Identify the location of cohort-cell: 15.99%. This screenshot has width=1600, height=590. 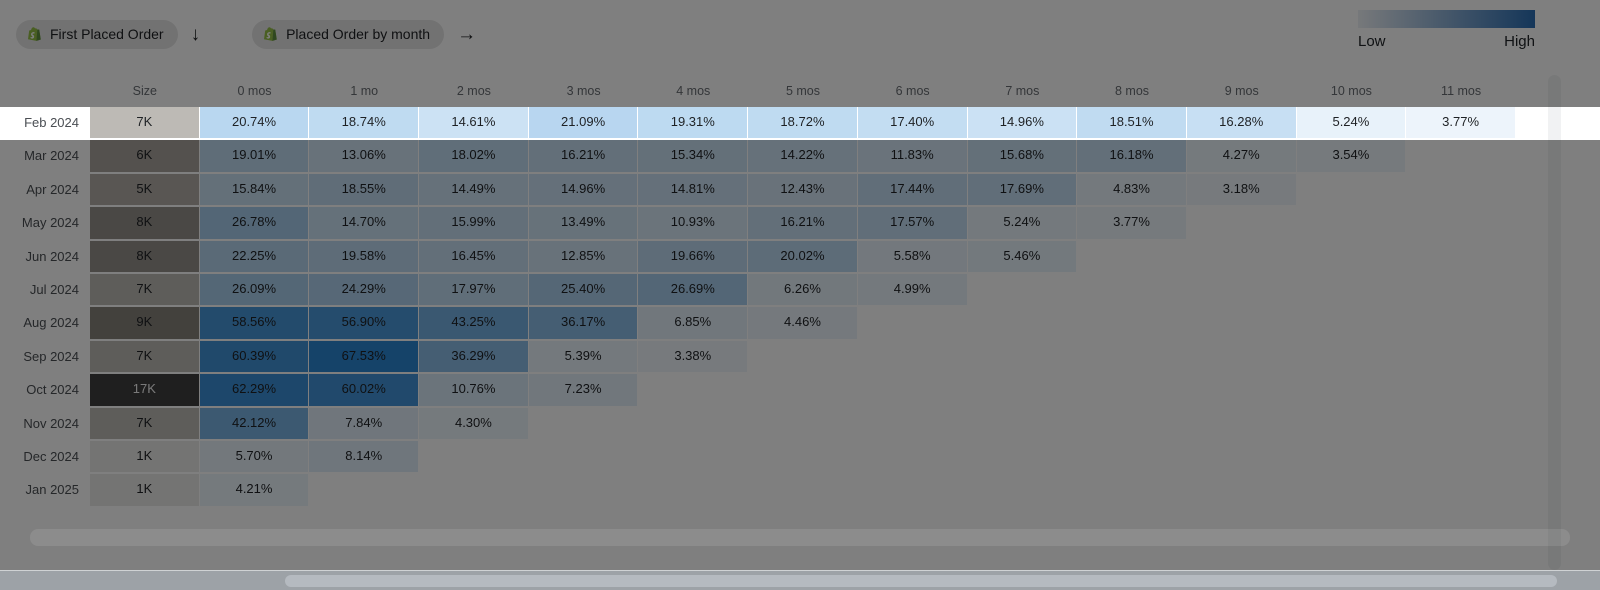
(474, 224).